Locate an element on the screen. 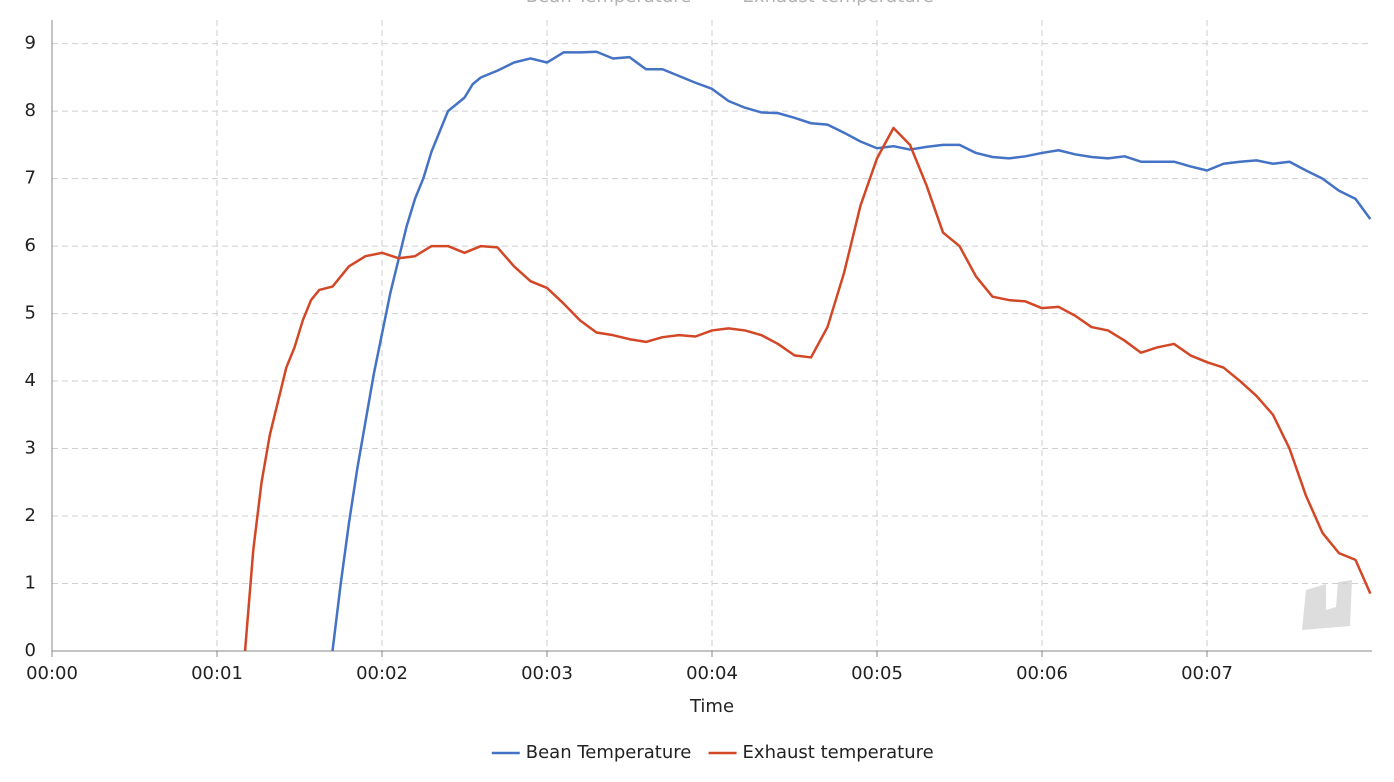 This screenshot has width=1394, height=782. x-axis-title: Time is located at coordinates (711, 706).